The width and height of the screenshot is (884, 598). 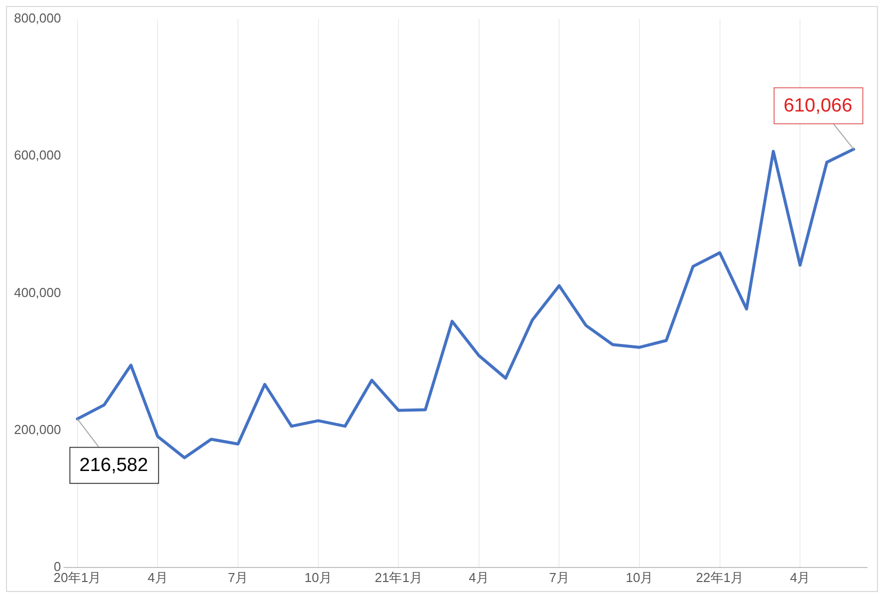 I want to click on y-tick-label: 600,000, so click(x=37, y=155).